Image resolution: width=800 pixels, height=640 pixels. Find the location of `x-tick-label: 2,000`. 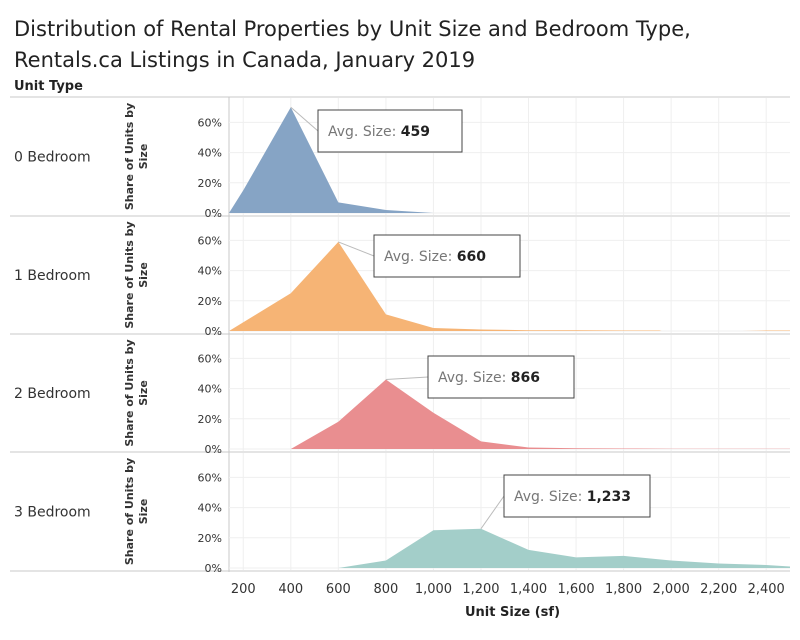

x-tick-label: 2,000 is located at coordinates (671, 589).